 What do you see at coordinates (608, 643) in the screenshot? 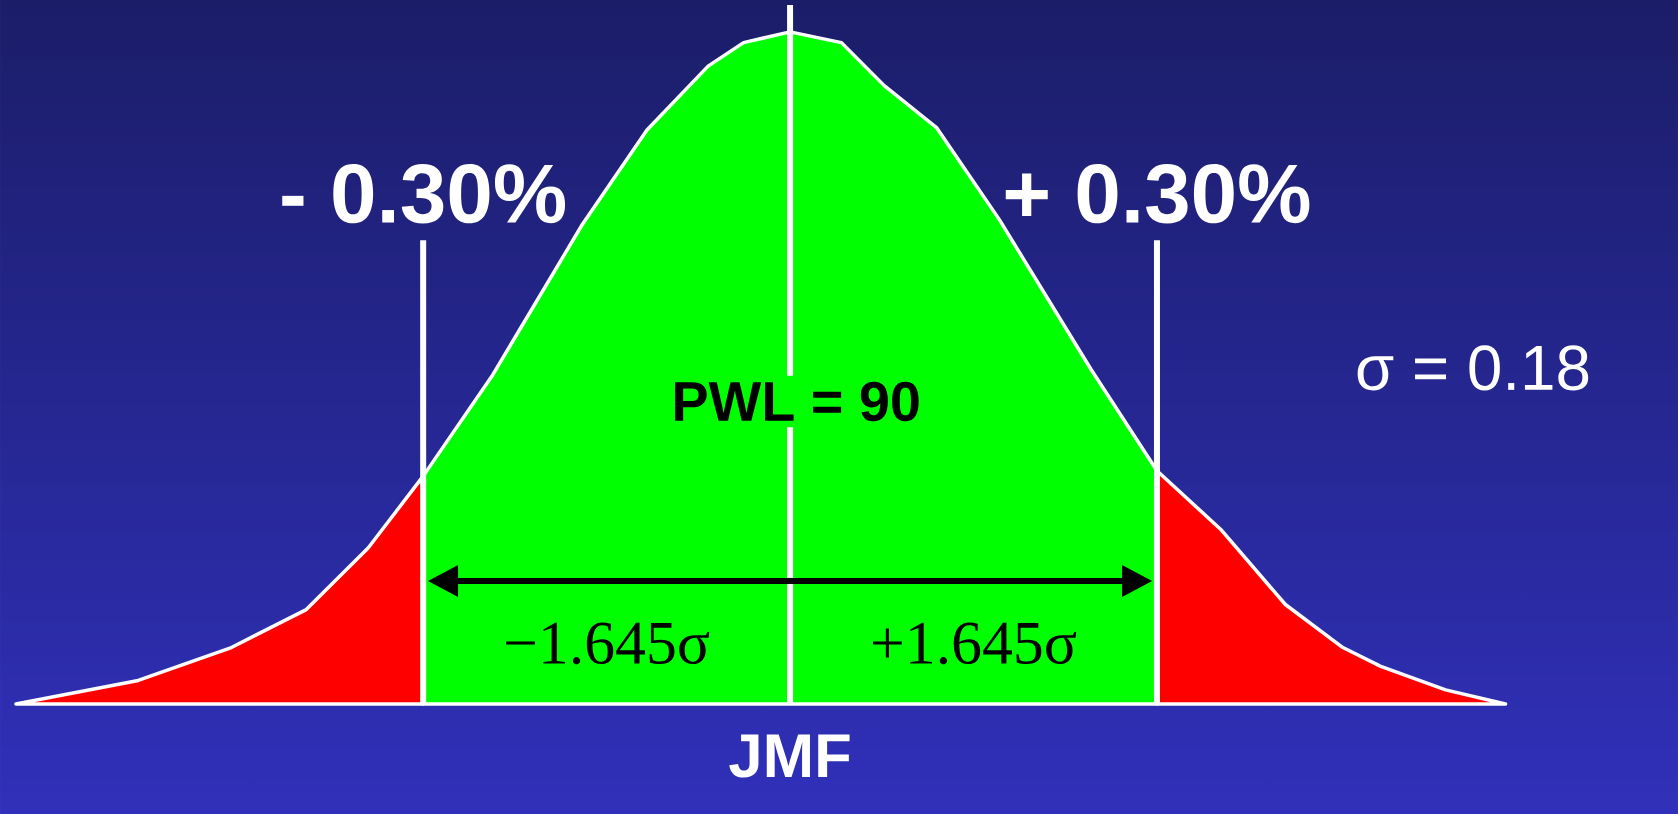
I see `annotation: −1.645σ` at bounding box center [608, 643].